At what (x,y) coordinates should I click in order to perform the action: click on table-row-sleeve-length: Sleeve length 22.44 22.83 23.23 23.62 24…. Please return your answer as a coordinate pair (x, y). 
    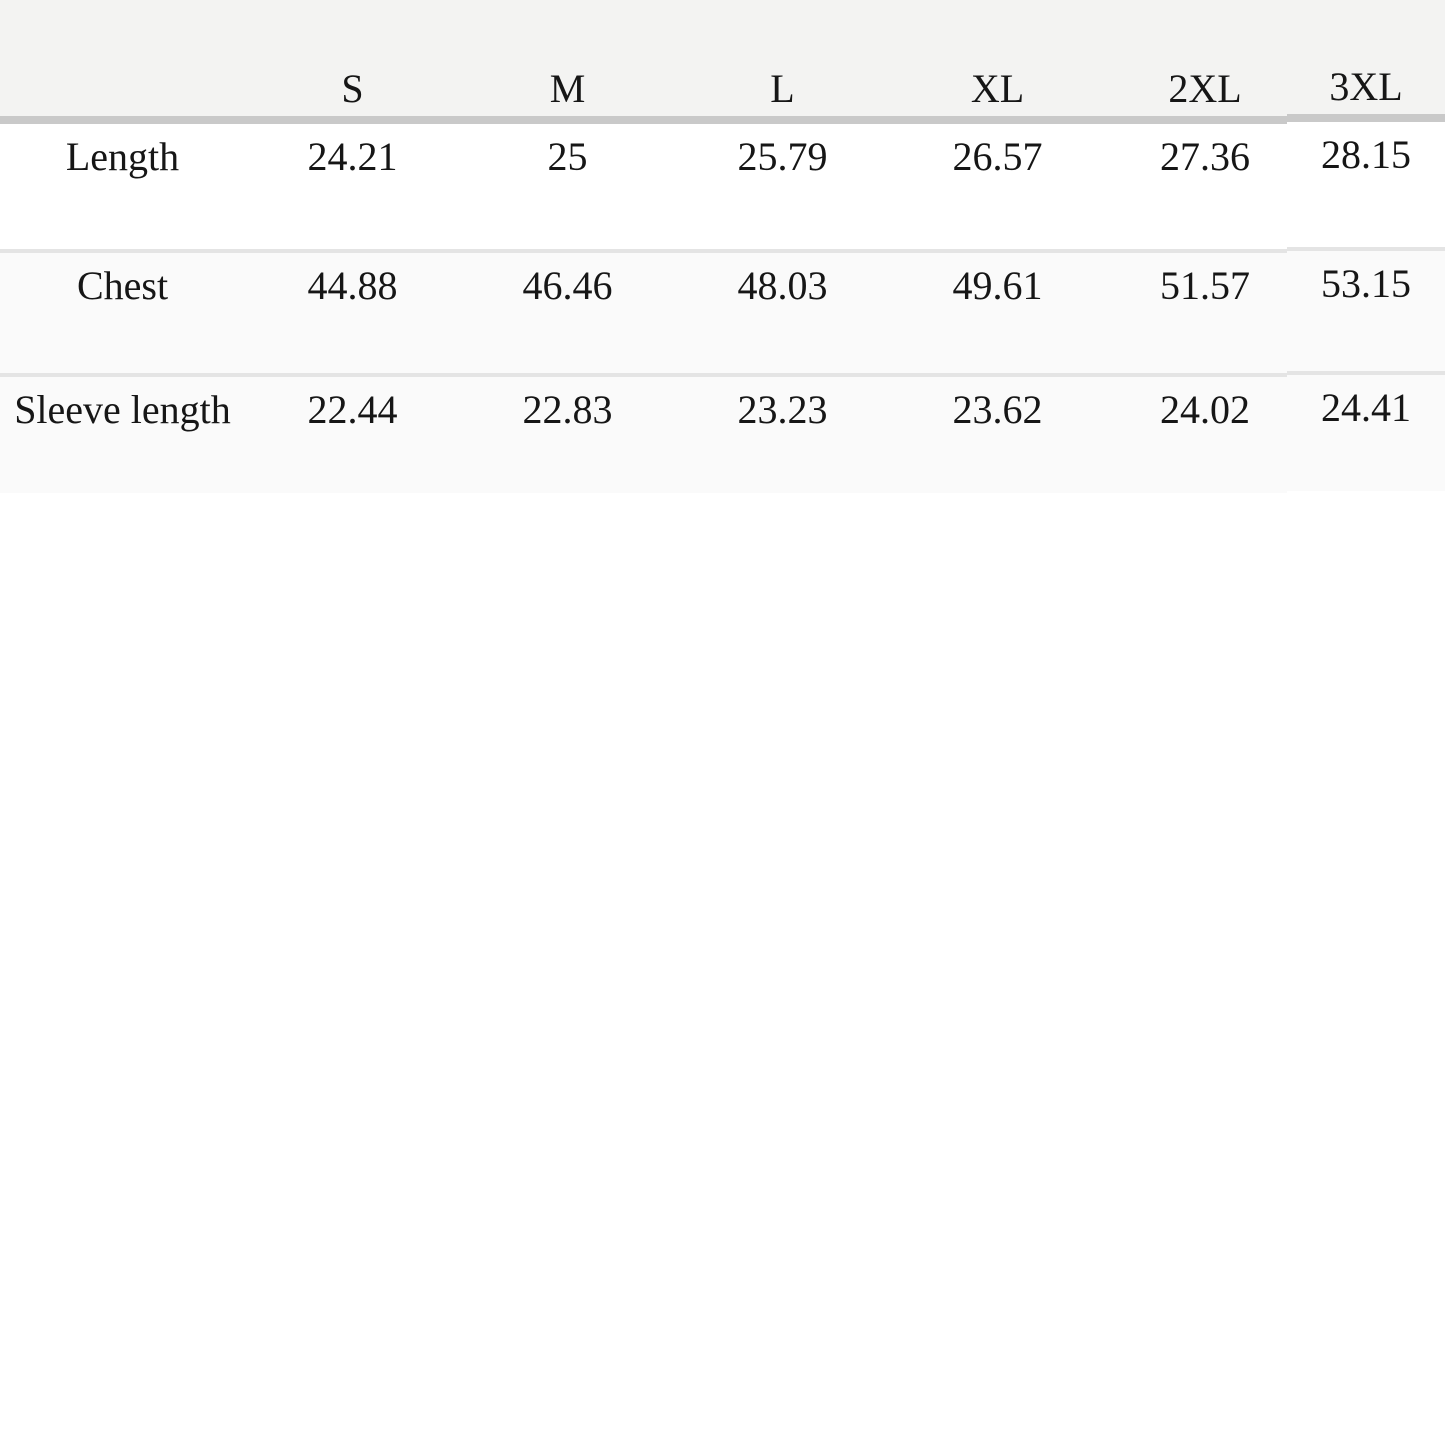
    Looking at the image, I should click on (643, 433).